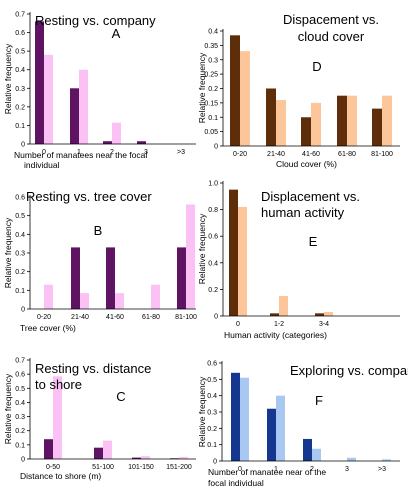 The image size is (408, 492). Describe the element at coordinates (179, 467) in the screenshot. I see `x-tick-label: 151-200` at that location.